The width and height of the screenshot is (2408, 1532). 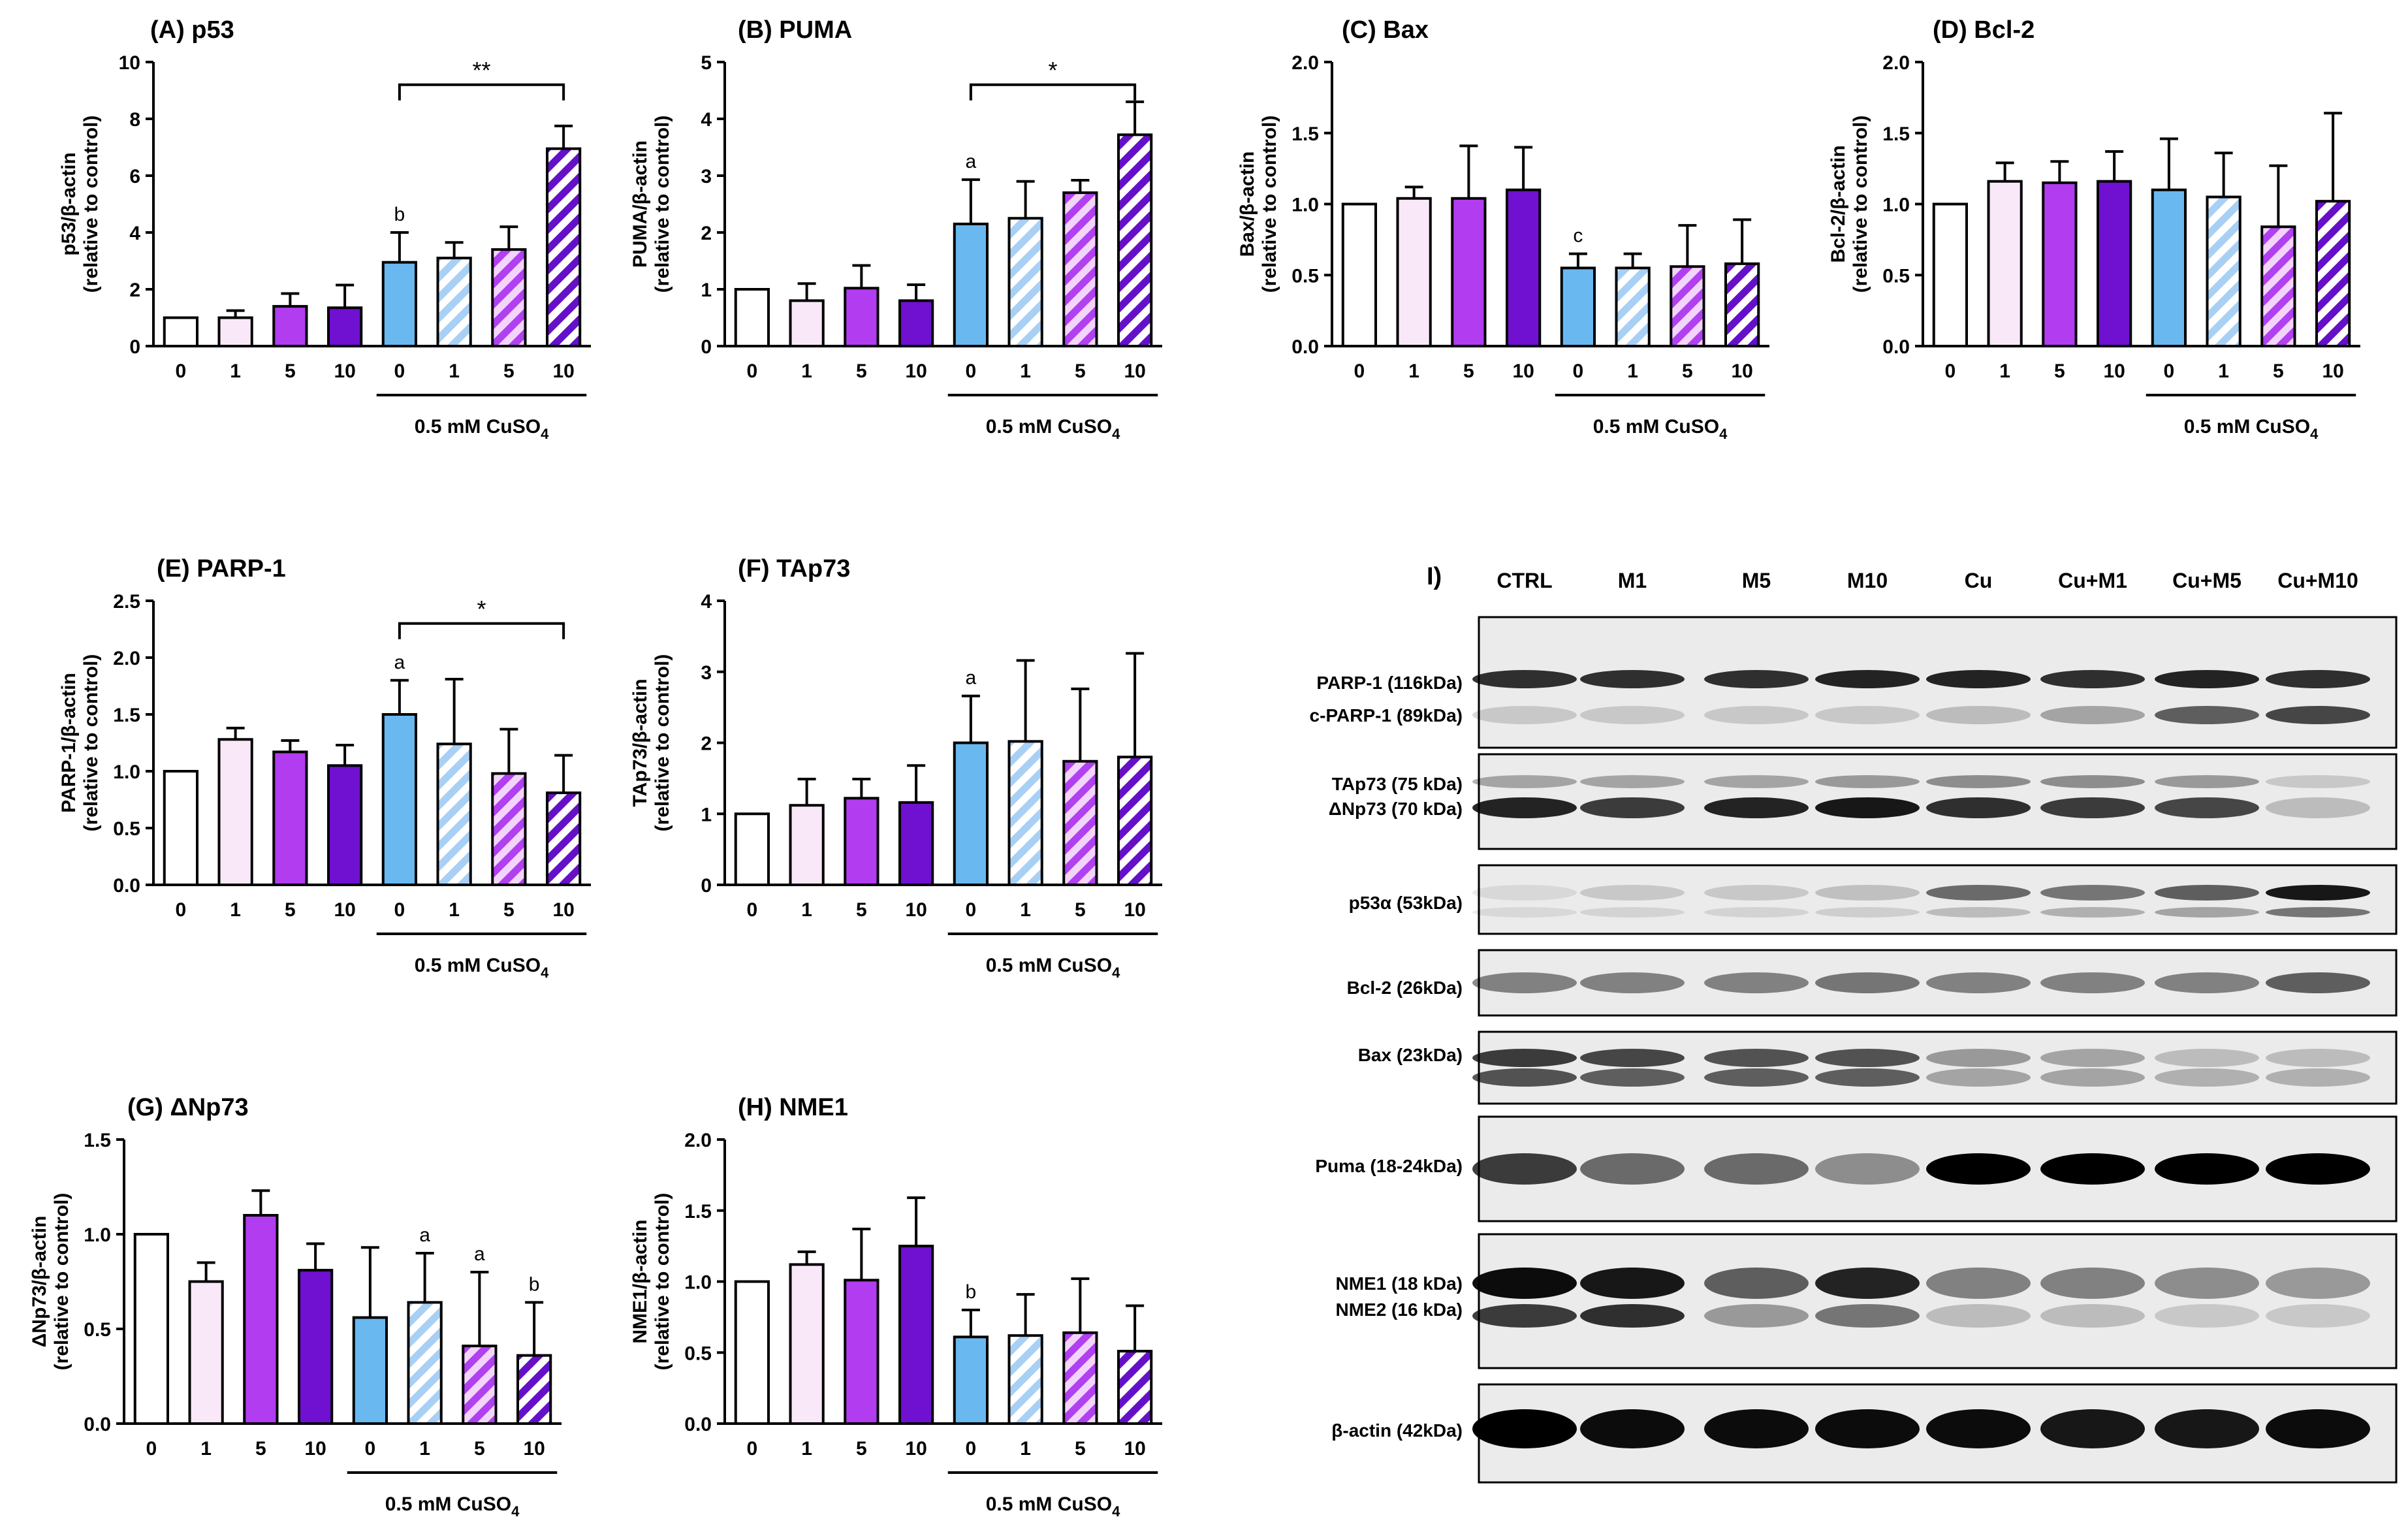 What do you see at coordinates (424, 1235) in the screenshot?
I see `significance-letter: a` at bounding box center [424, 1235].